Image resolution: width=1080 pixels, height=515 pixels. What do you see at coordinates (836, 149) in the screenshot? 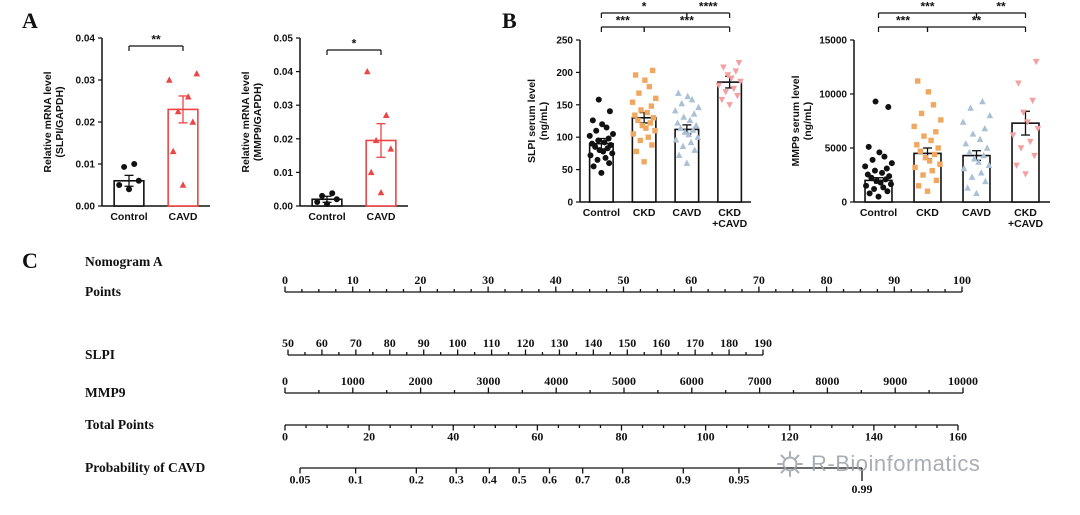
I see `y-tick-label: 5000` at bounding box center [836, 149].